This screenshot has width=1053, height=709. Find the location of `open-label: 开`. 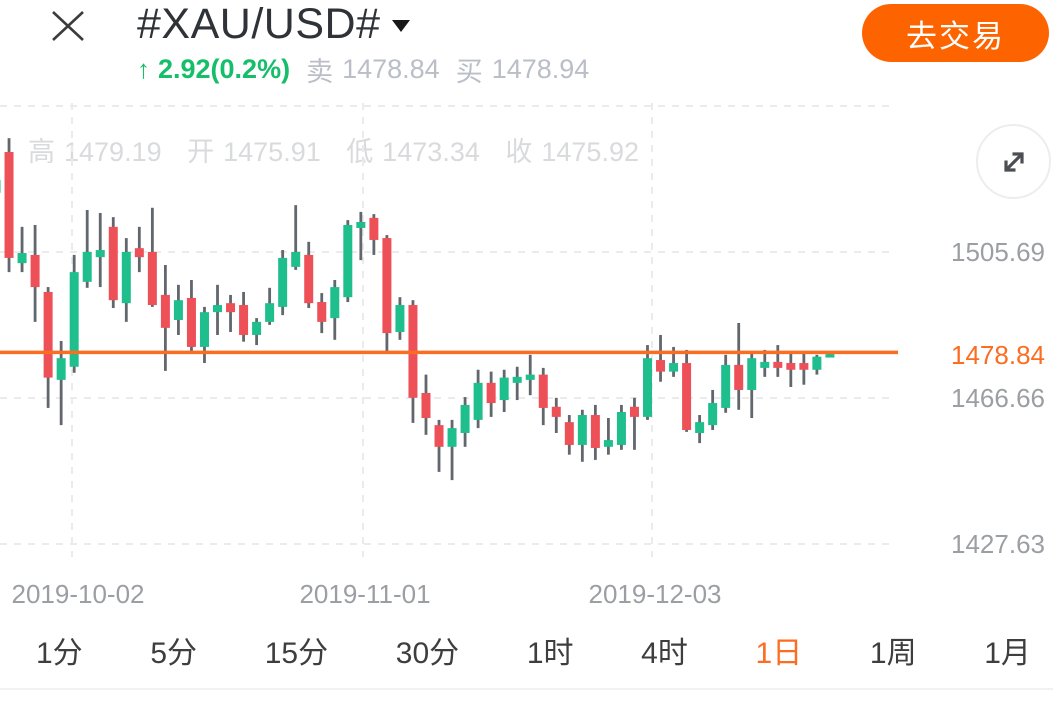

open-label: 开 is located at coordinates (201, 152).